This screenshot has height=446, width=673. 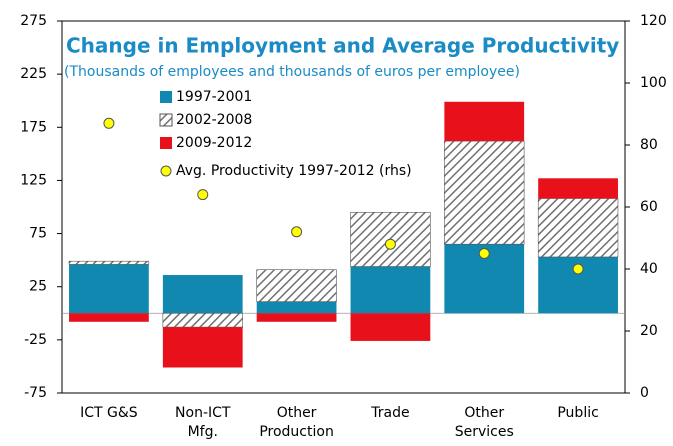 What do you see at coordinates (649, 331) in the screenshot?
I see `y2-tick-label: 20` at bounding box center [649, 331].